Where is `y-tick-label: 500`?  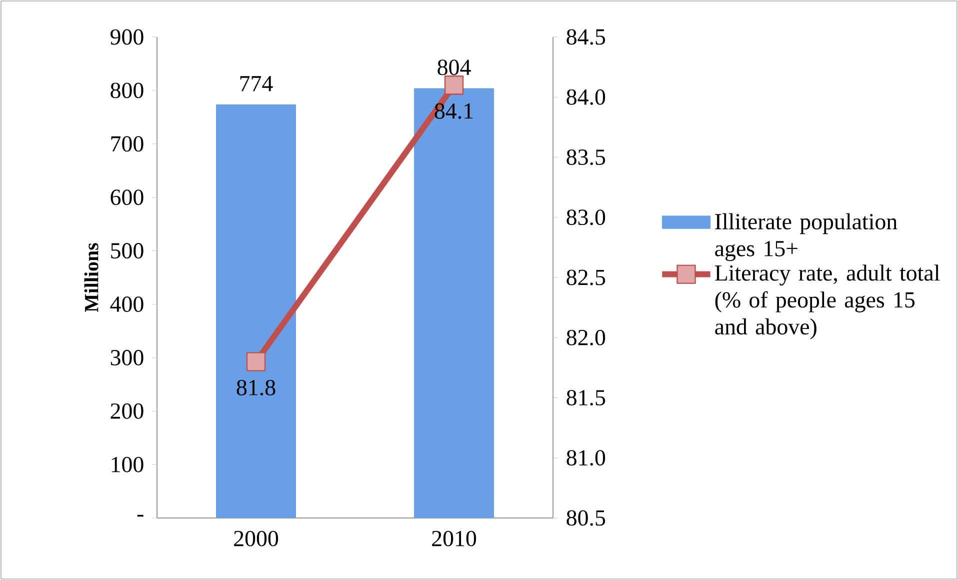
y-tick-label: 500 is located at coordinates (127, 251).